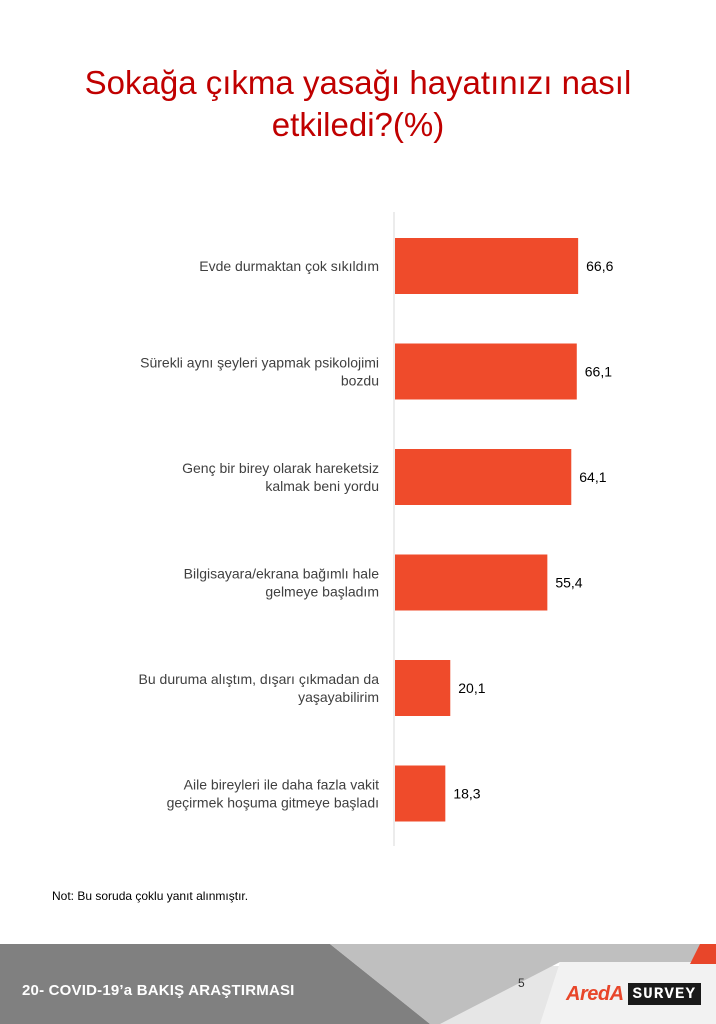 Image resolution: width=716 pixels, height=1024 pixels. What do you see at coordinates (664, 994) in the screenshot?
I see `logo-survey: SURVEY` at bounding box center [664, 994].